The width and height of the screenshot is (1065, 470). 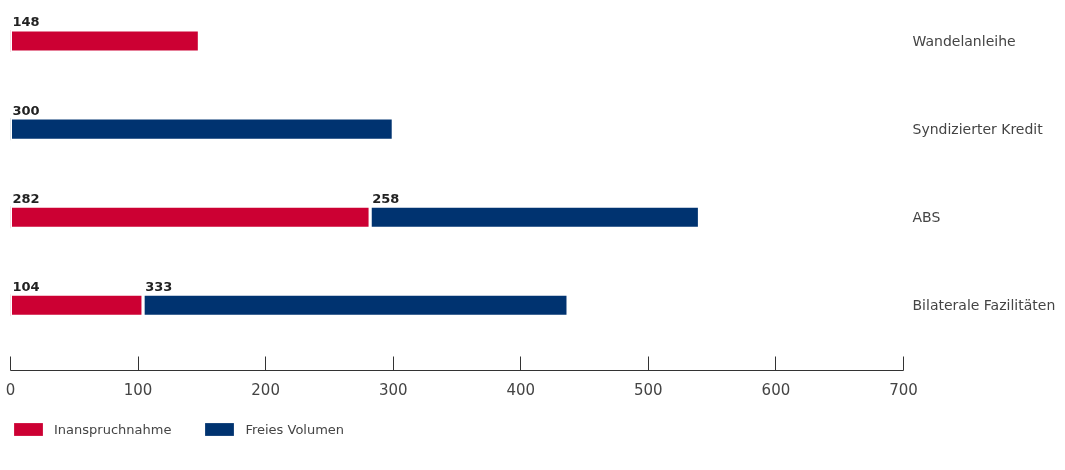 What do you see at coordinates (978, 129) in the screenshot?
I see `y-tick-label: Syndizierter Kredit` at bounding box center [978, 129].